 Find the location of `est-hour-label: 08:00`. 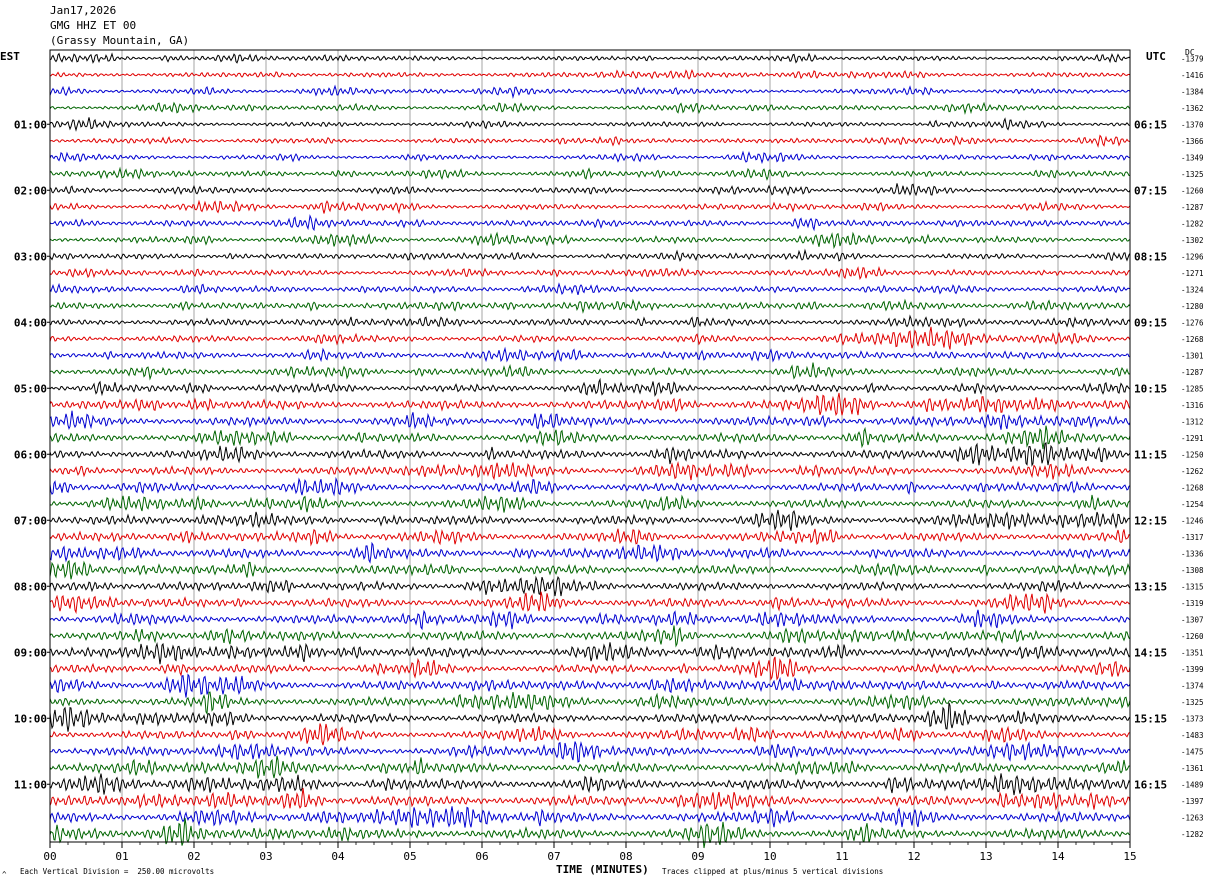

est-hour-label: 08:00 is located at coordinates (30, 586).